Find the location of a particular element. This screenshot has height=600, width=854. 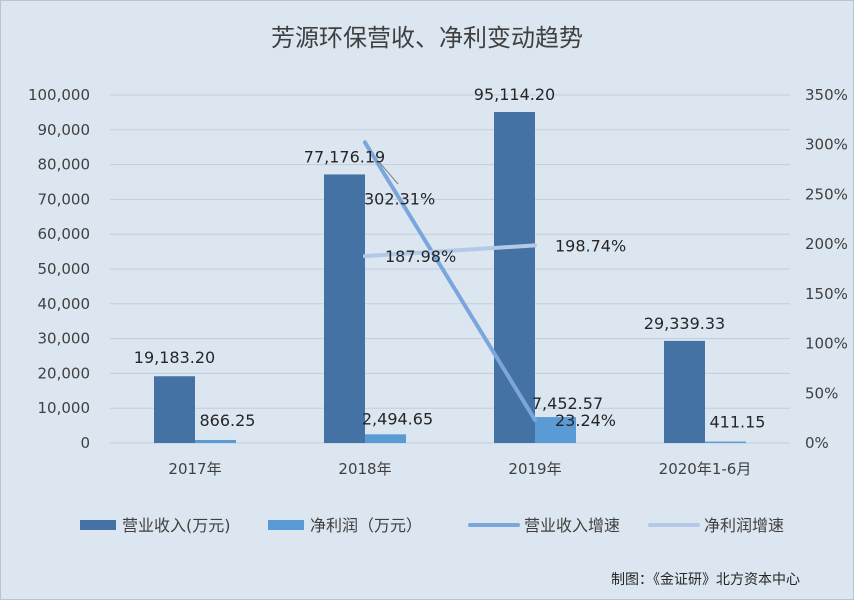

y-tick-label: 90,000 is located at coordinates (64, 130).